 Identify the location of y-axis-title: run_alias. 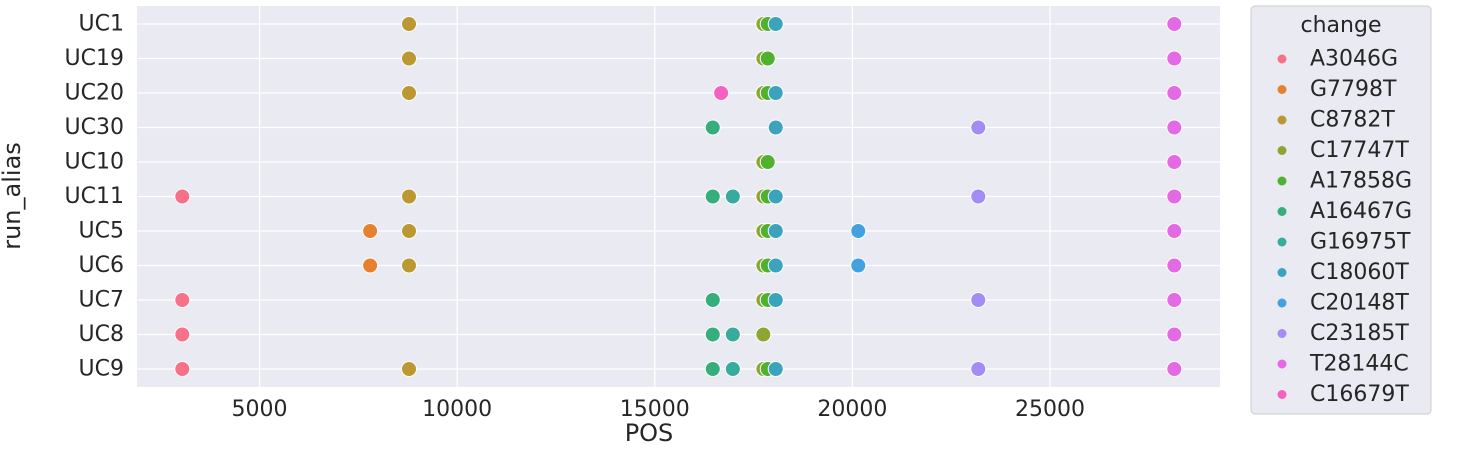
(13, 196).